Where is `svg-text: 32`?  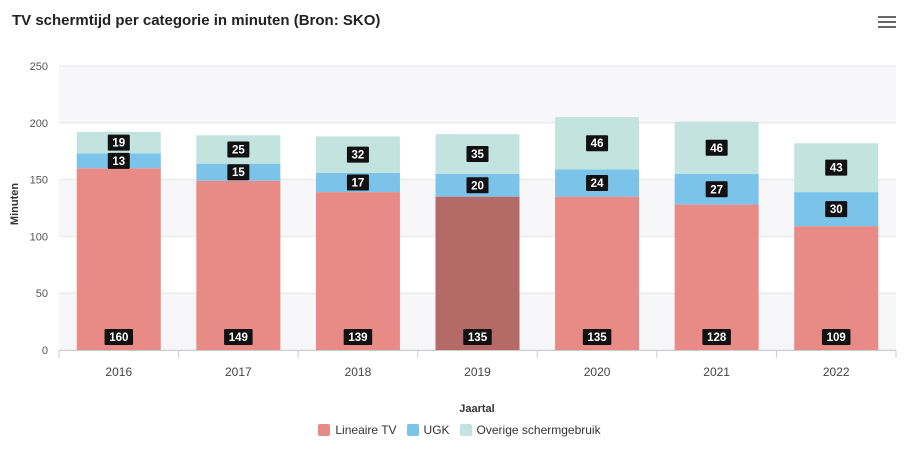 svg-text: 32 is located at coordinates (358, 156).